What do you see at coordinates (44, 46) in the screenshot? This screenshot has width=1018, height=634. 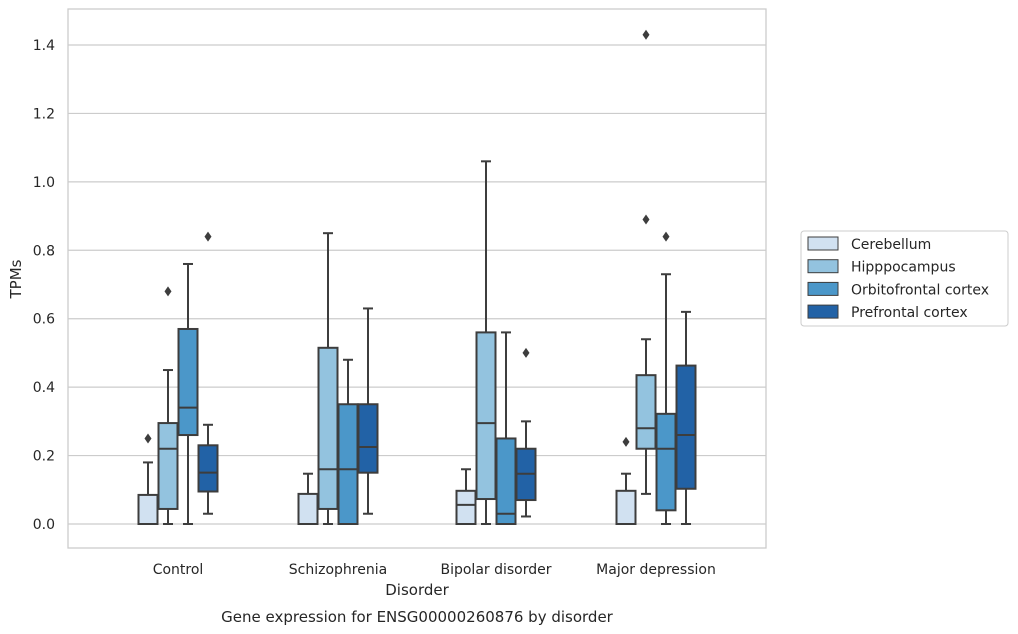 I see `y-tick-label: 1.4` at bounding box center [44, 46].